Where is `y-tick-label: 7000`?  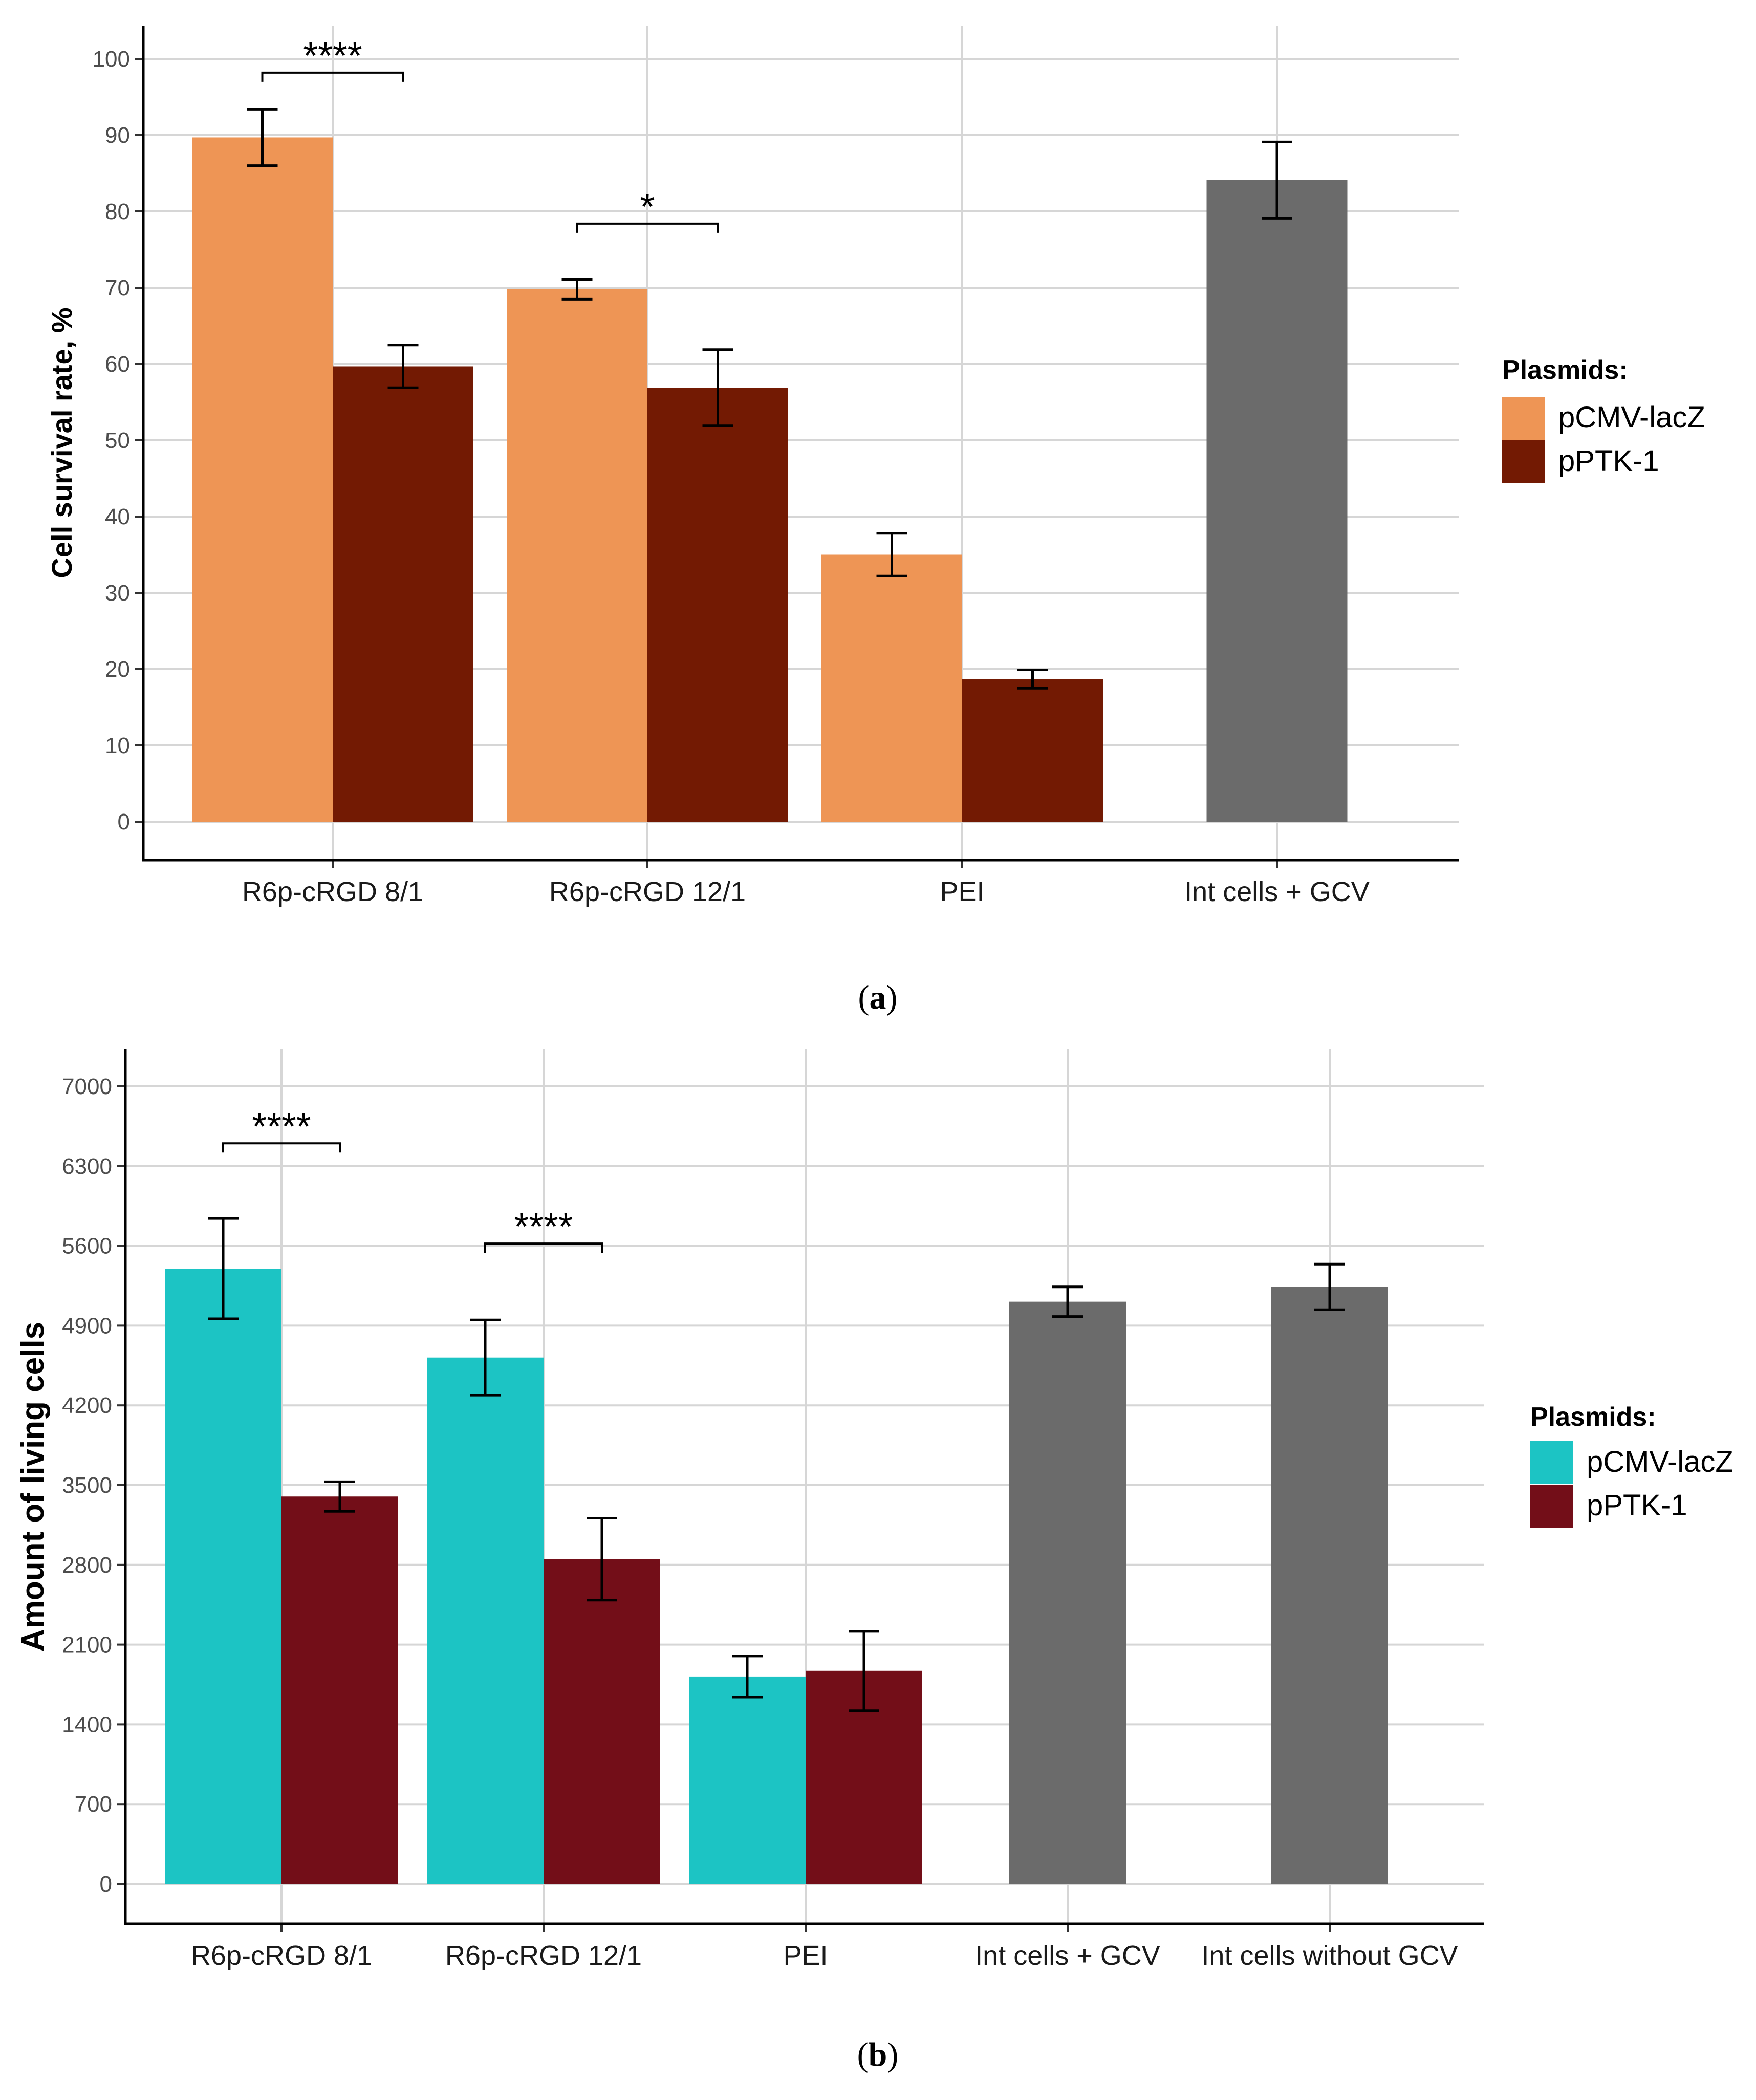 y-tick-label: 7000 is located at coordinates (87, 1086).